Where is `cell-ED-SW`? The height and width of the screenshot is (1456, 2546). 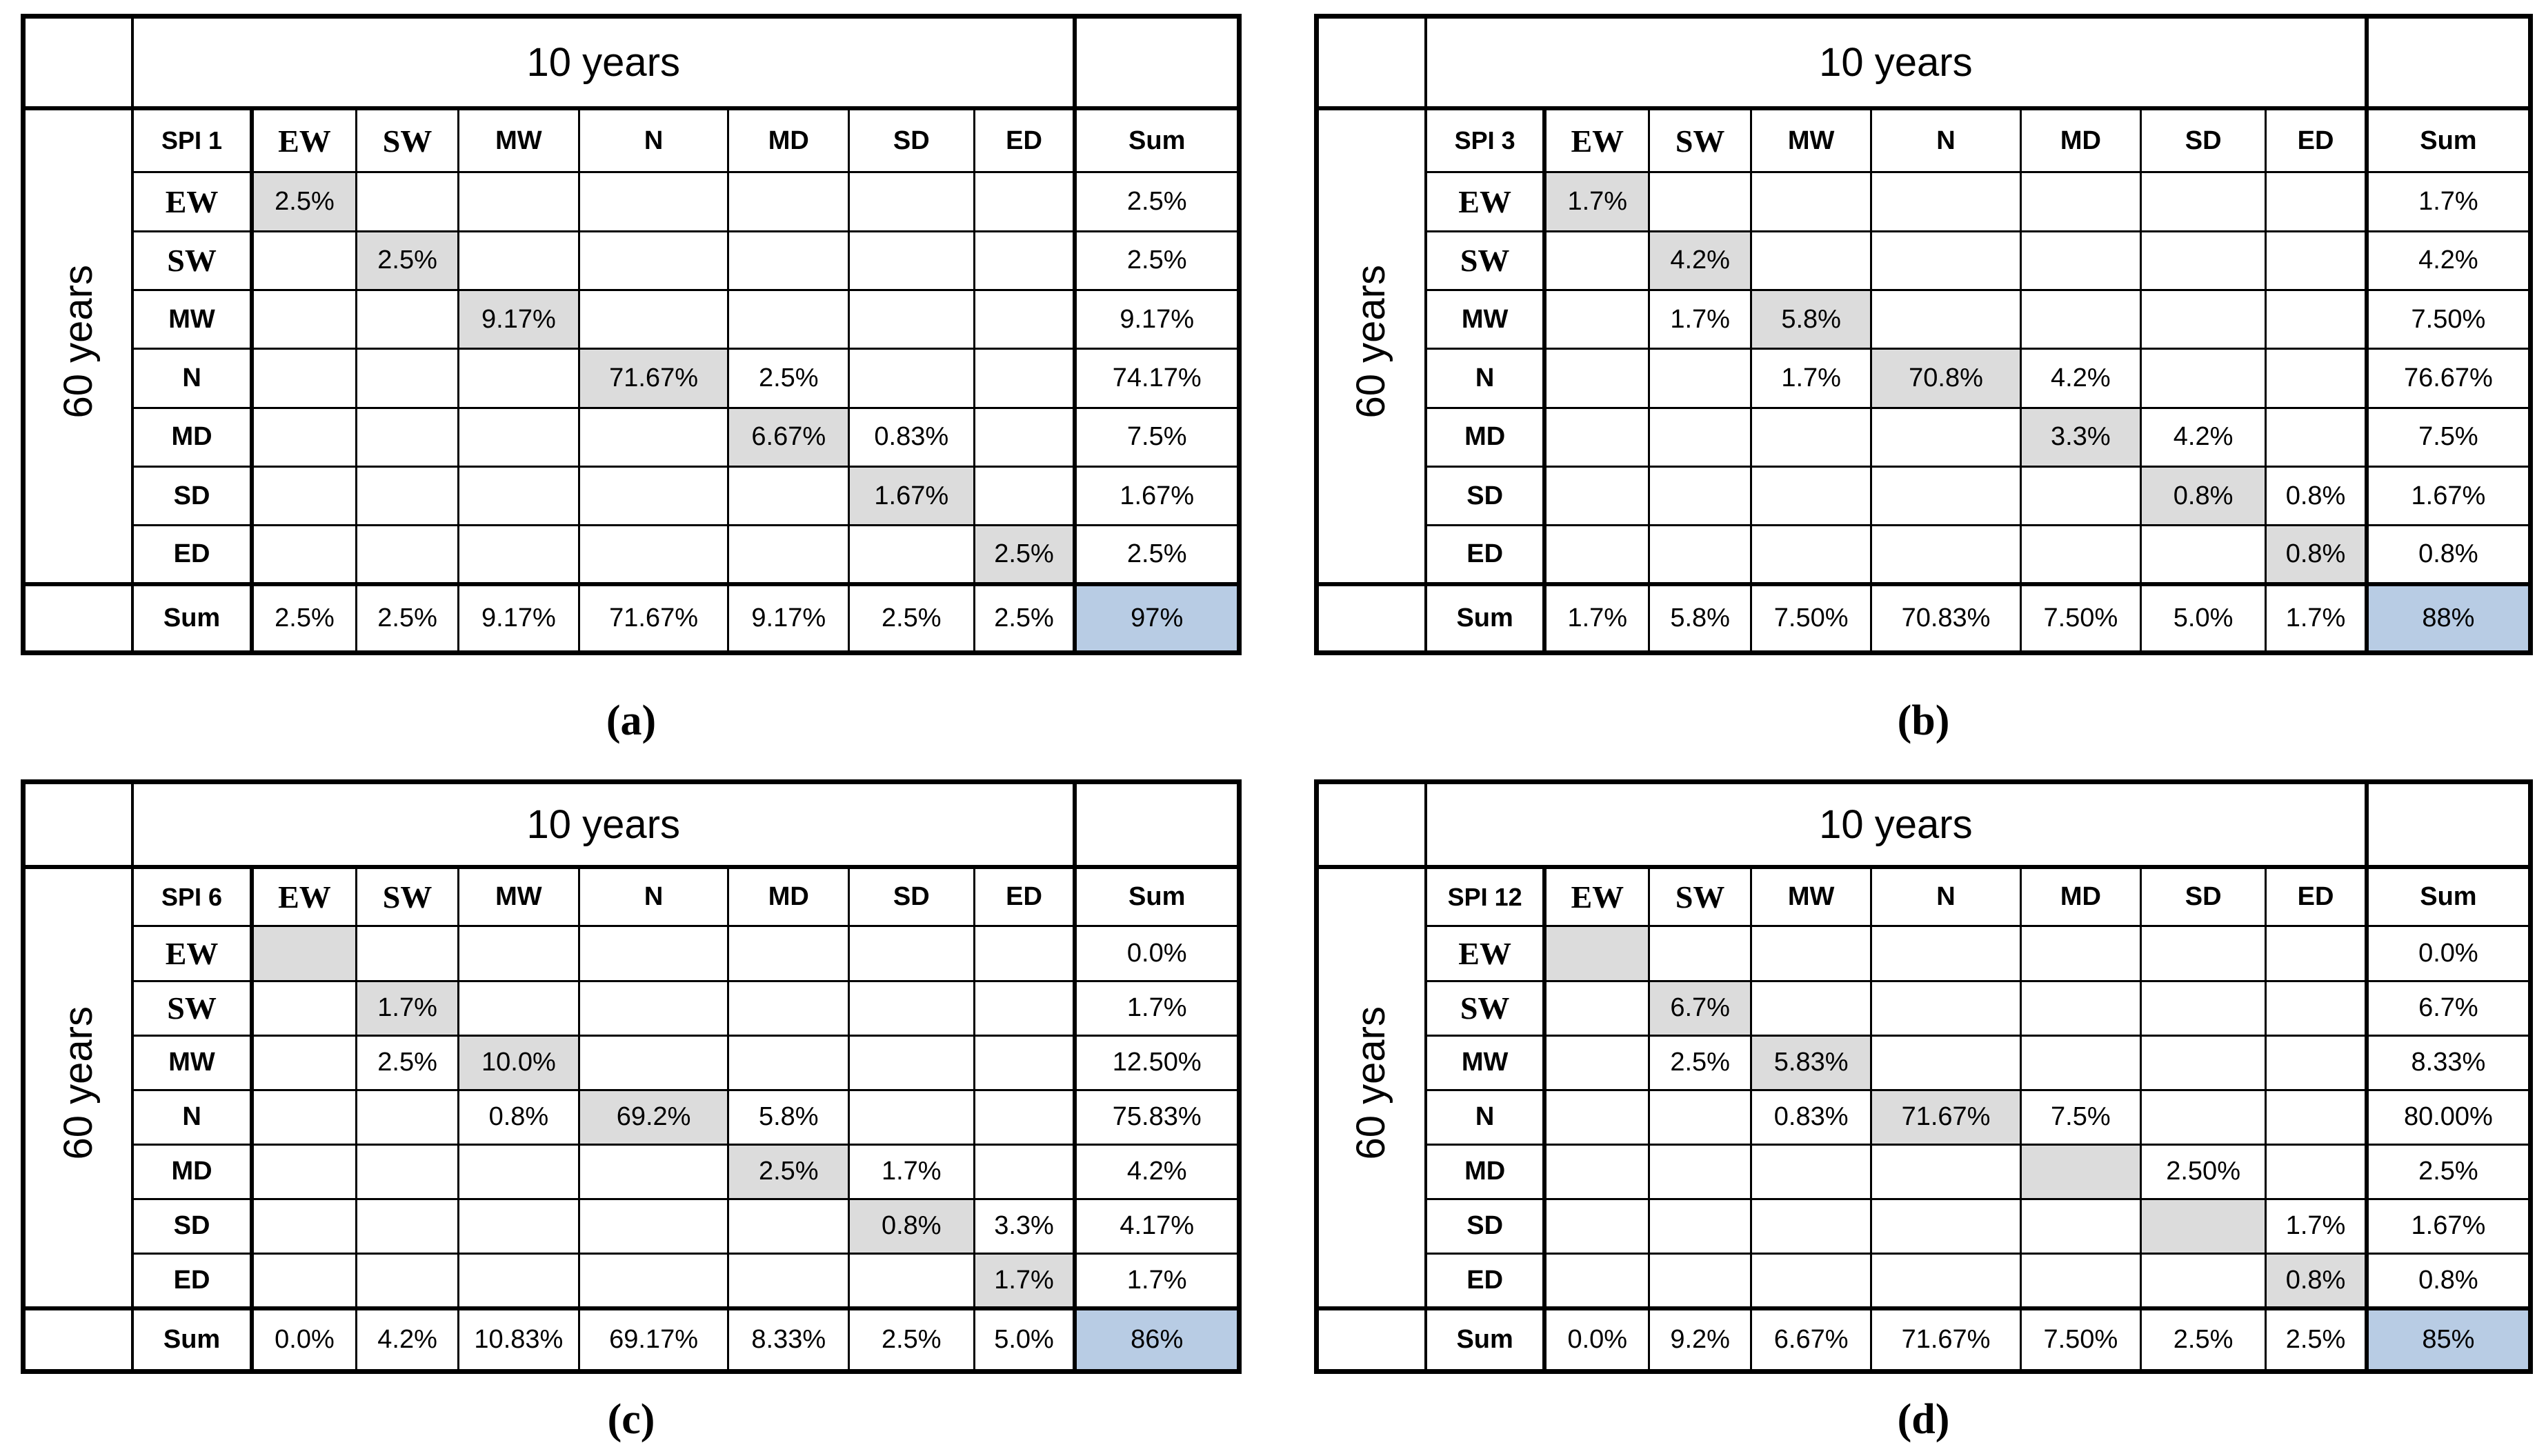 cell-ED-SW is located at coordinates (407, 1281).